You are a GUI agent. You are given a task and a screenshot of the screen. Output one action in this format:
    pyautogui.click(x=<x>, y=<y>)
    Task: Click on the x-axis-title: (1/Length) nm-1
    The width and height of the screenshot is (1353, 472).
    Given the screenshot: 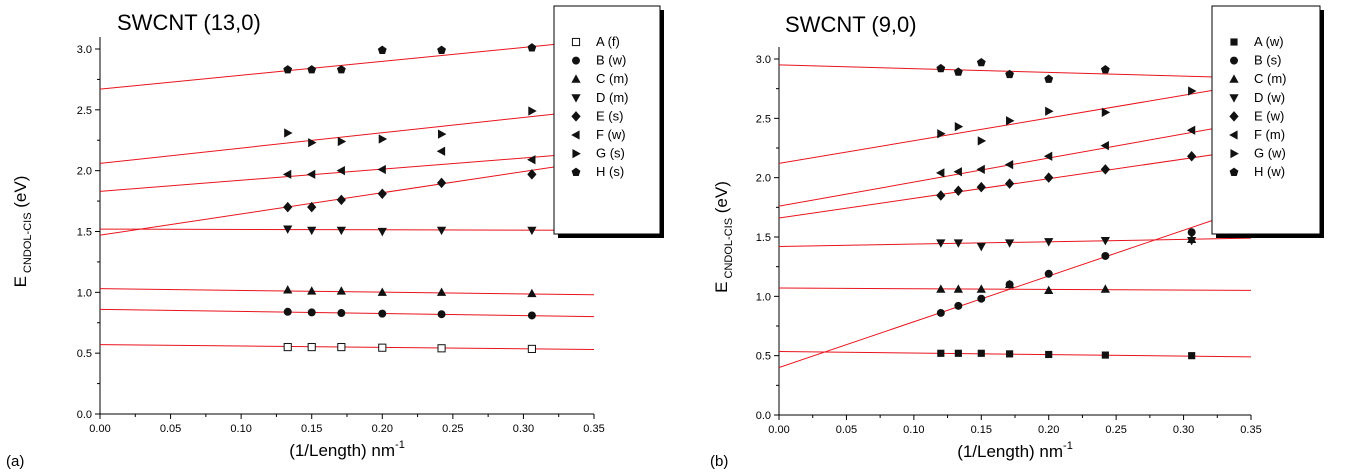 What is the action you would take?
    pyautogui.click(x=347, y=449)
    